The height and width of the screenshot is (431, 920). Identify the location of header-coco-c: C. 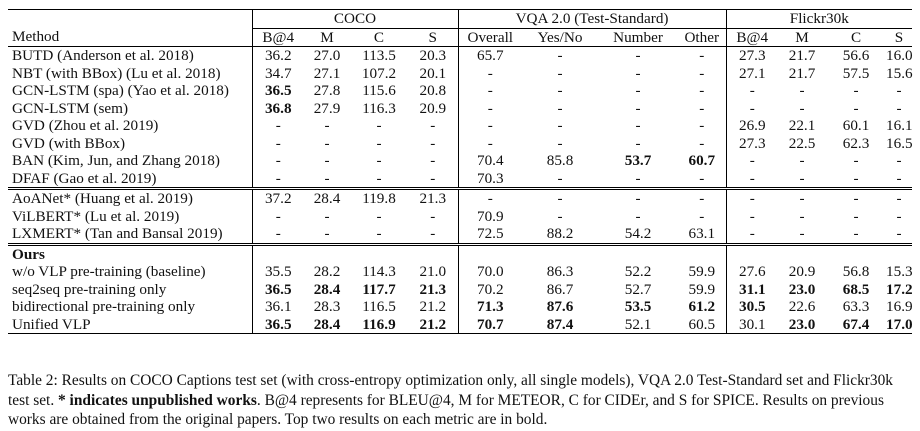
(379, 37).